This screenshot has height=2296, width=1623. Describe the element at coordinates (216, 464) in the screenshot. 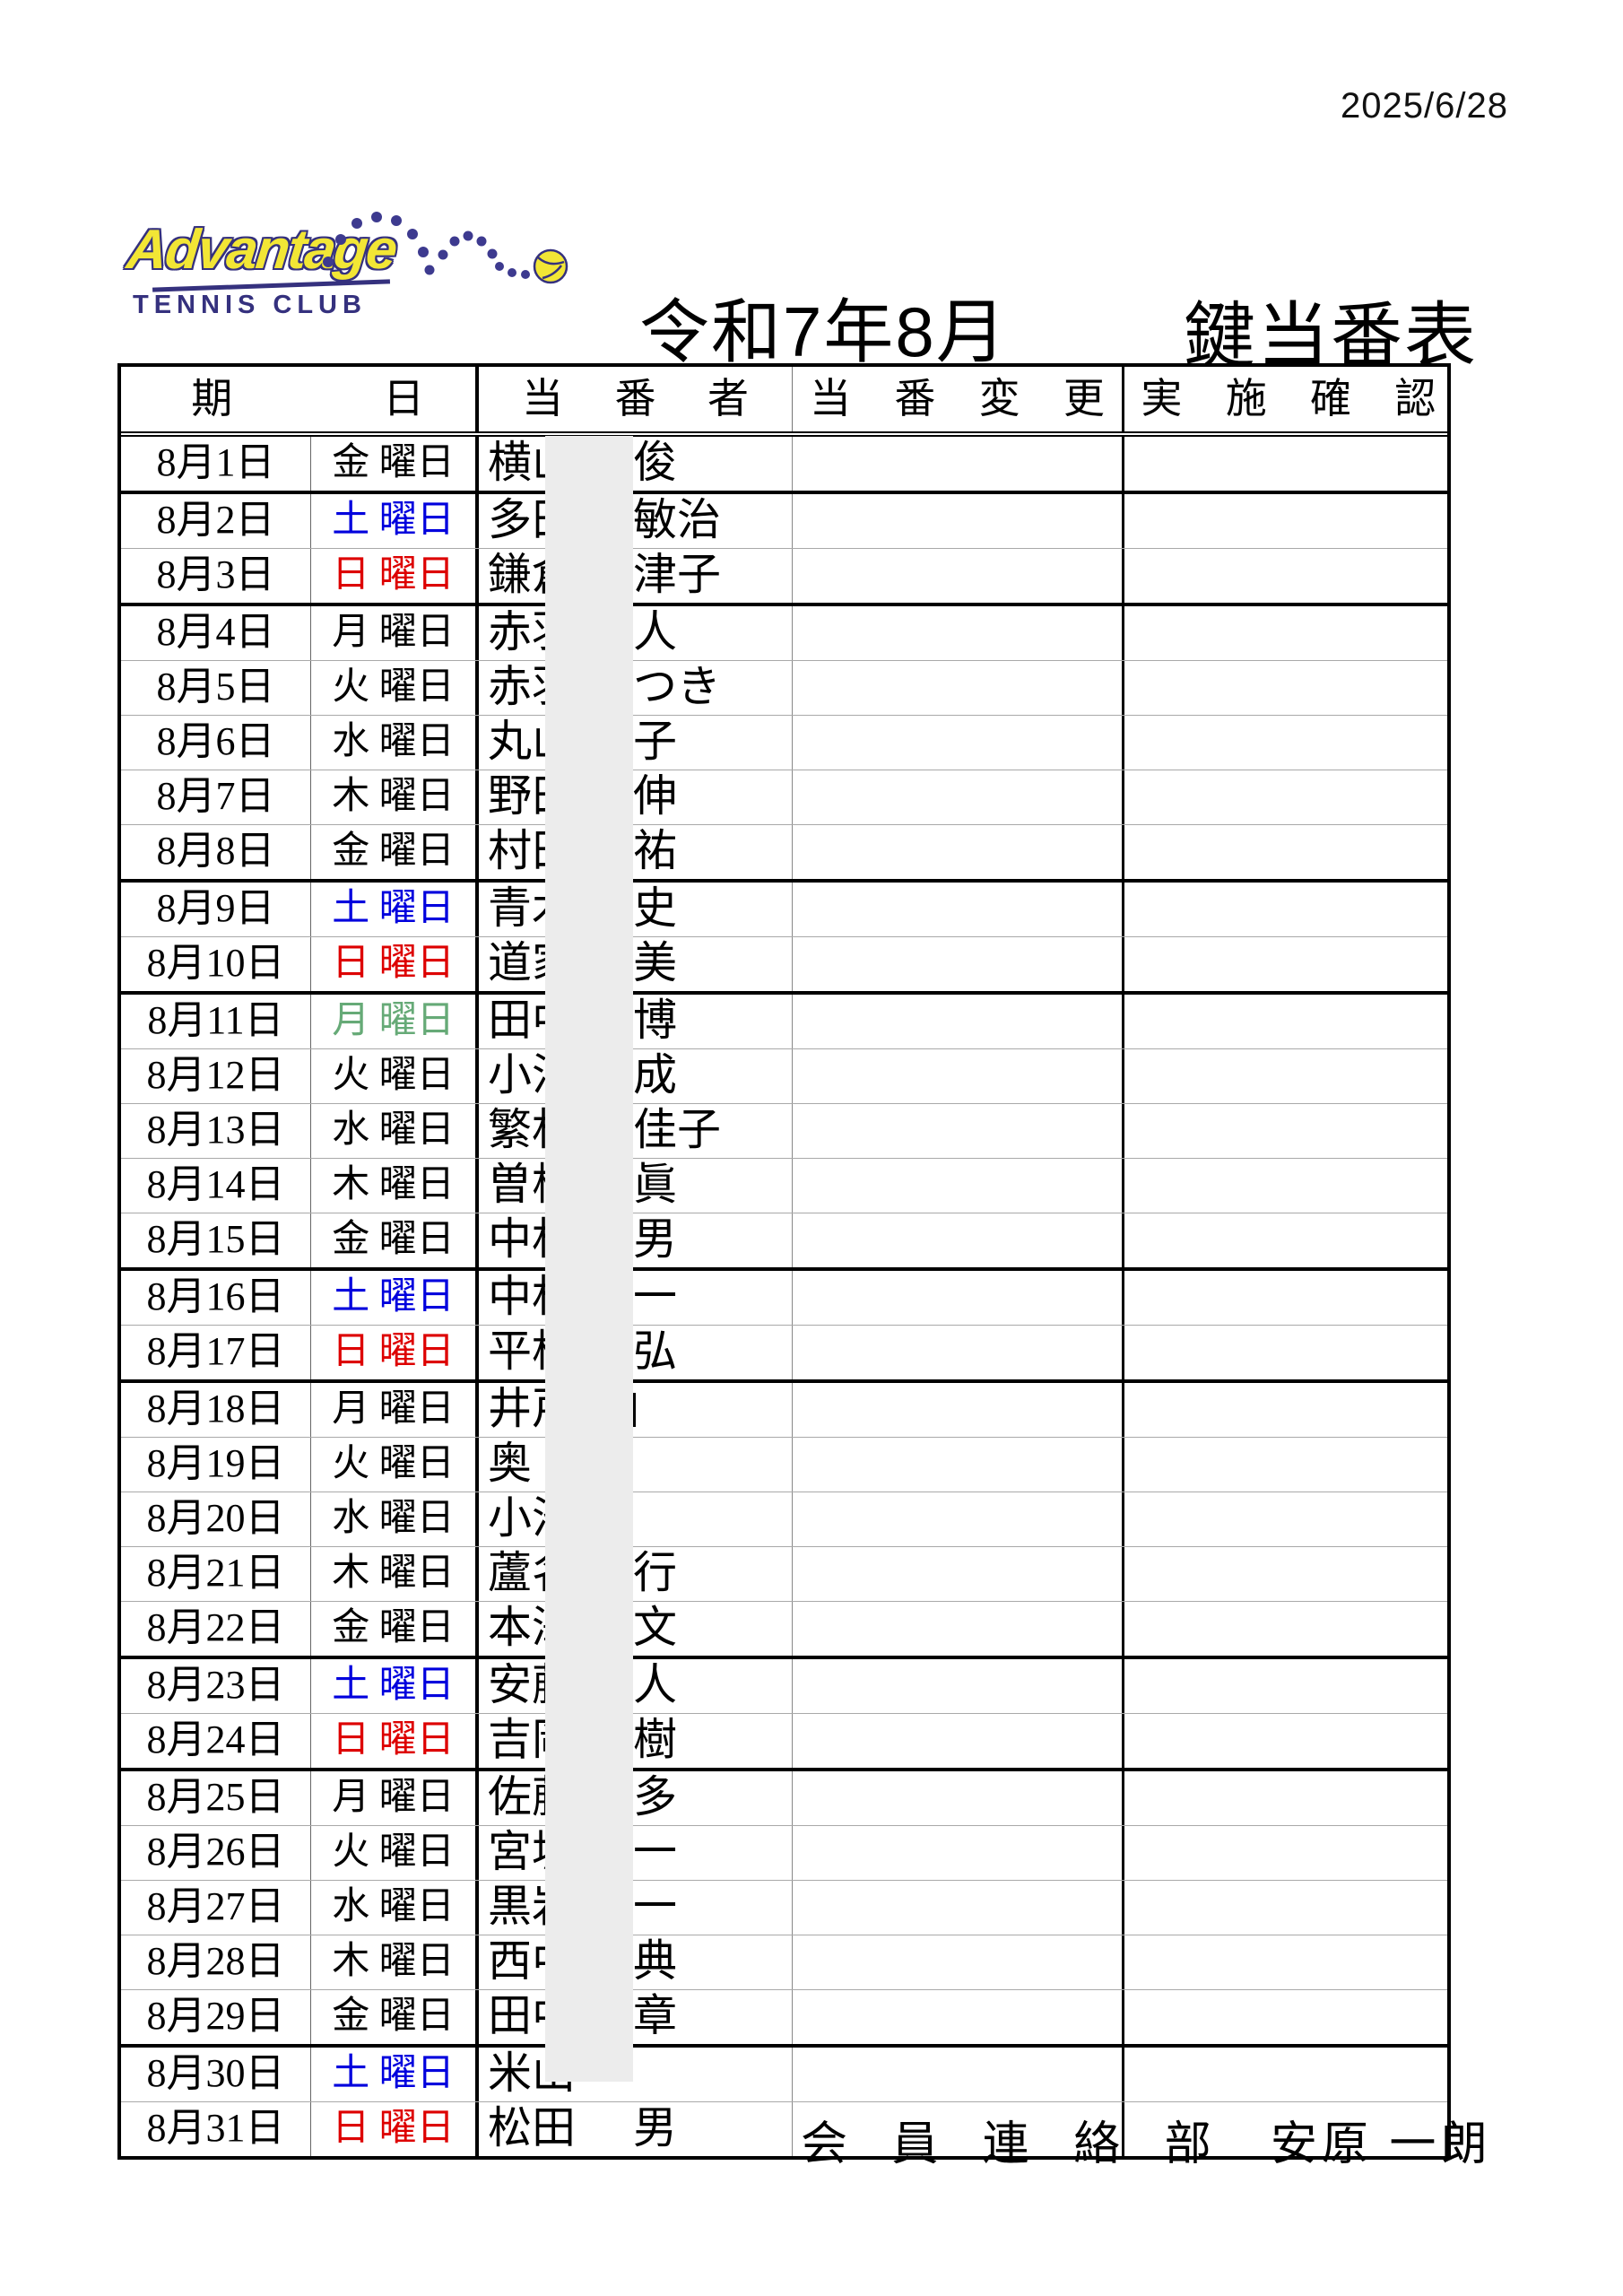

I see `date-cell: 8月1日` at that location.